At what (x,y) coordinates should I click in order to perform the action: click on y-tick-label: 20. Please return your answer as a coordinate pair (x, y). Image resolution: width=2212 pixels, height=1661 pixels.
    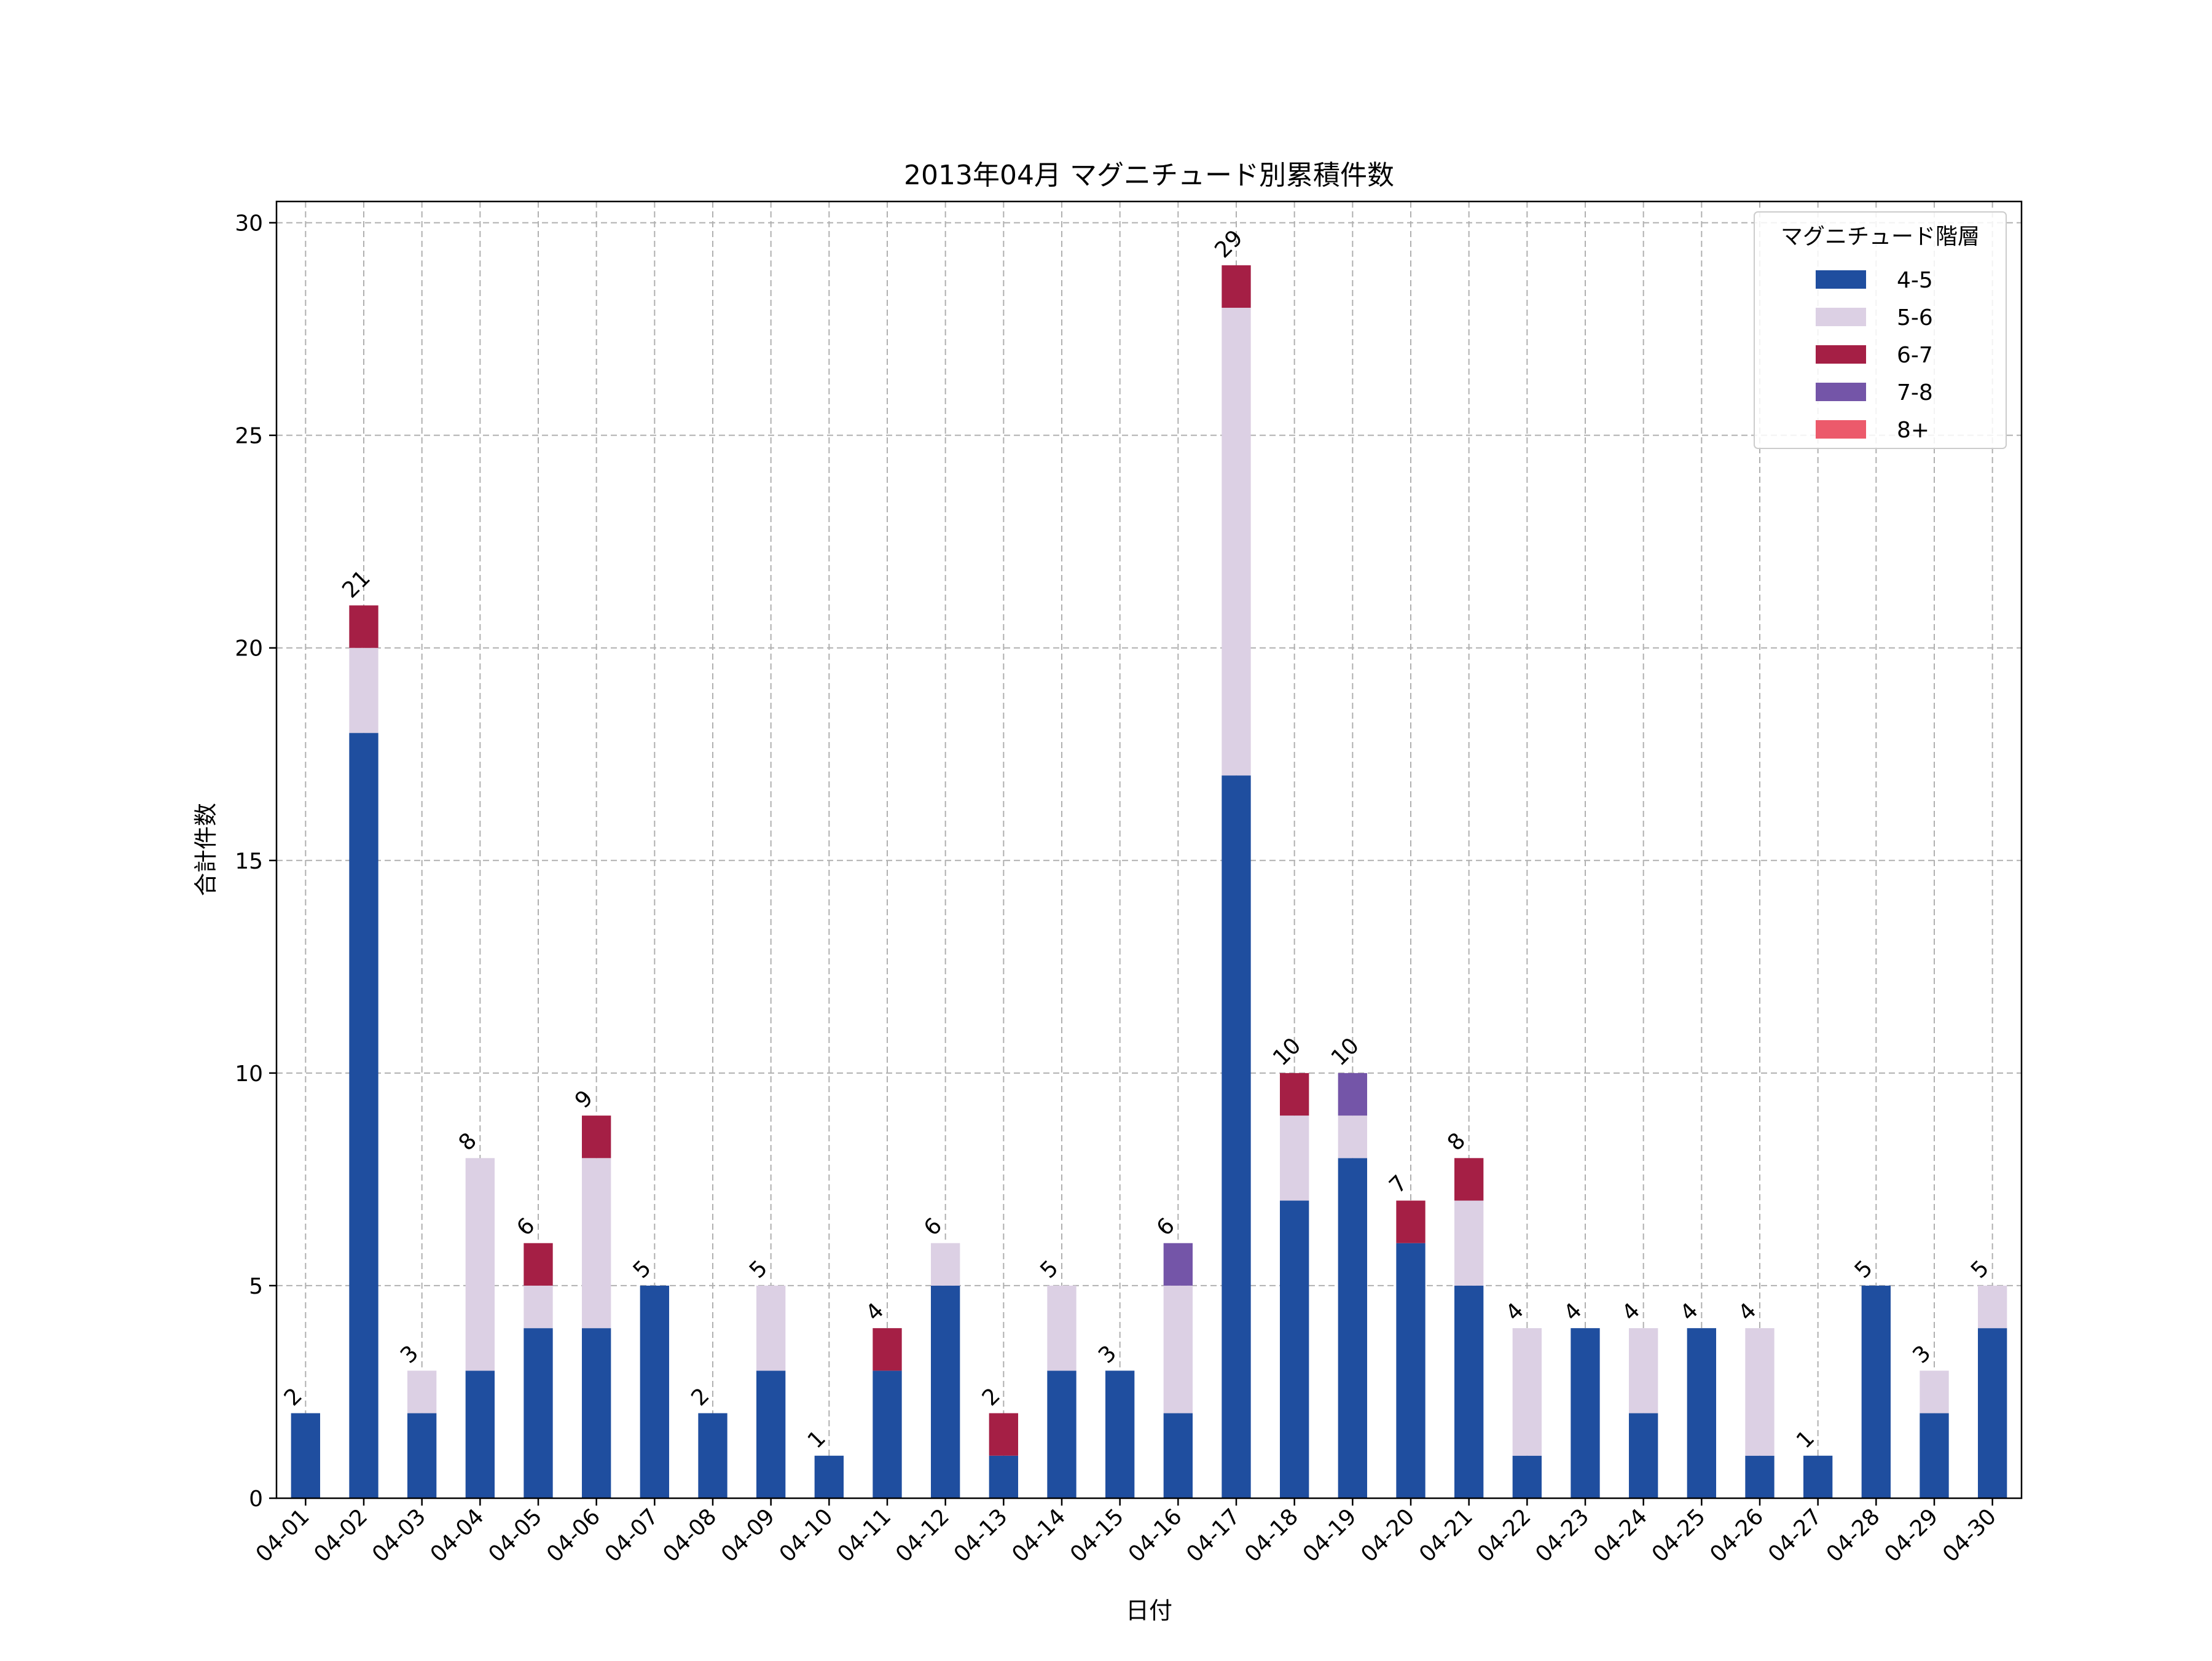
    Looking at the image, I should click on (249, 649).